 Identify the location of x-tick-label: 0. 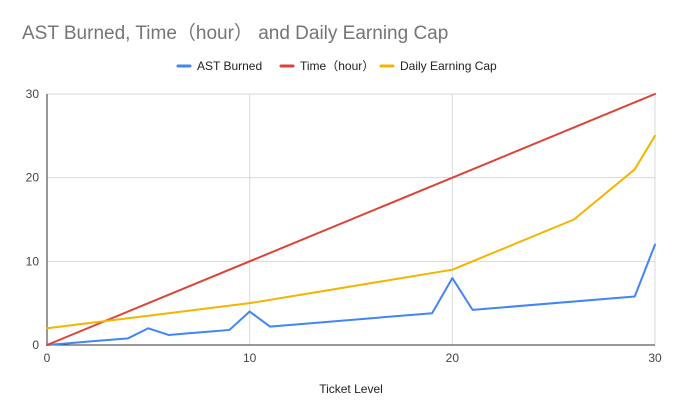
(47, 358).